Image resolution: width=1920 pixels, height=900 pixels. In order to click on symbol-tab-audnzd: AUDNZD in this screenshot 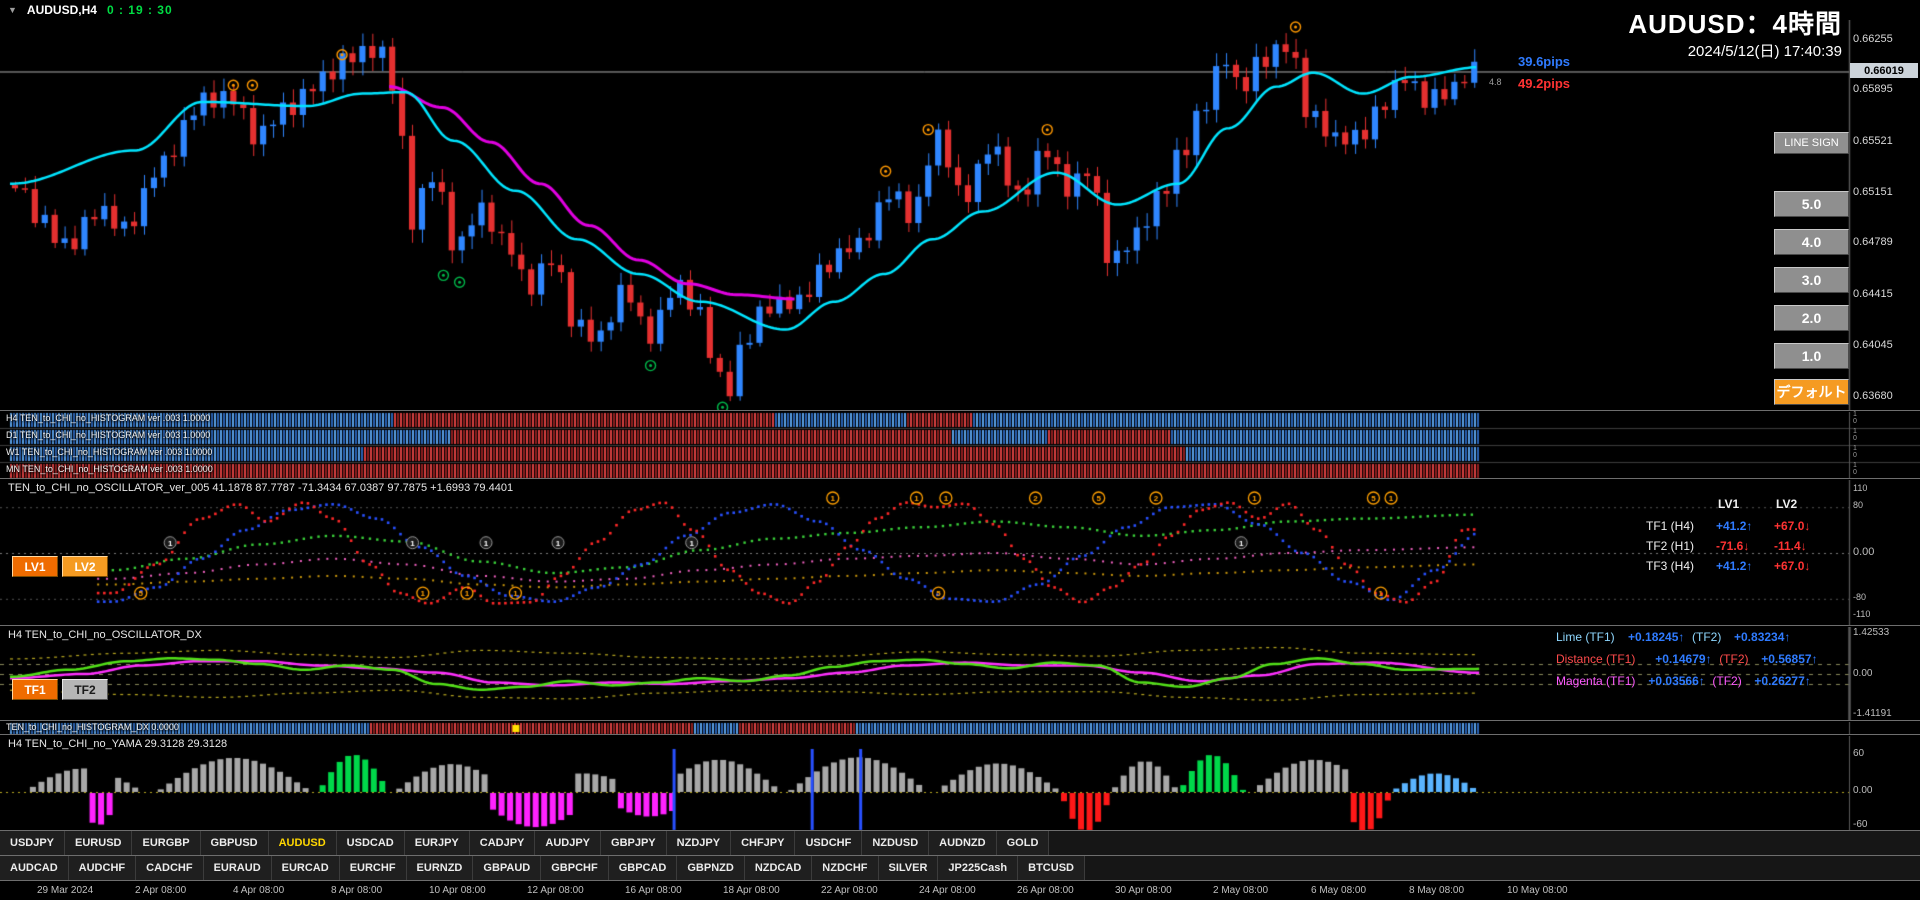, I will do `click(963, 843)`.